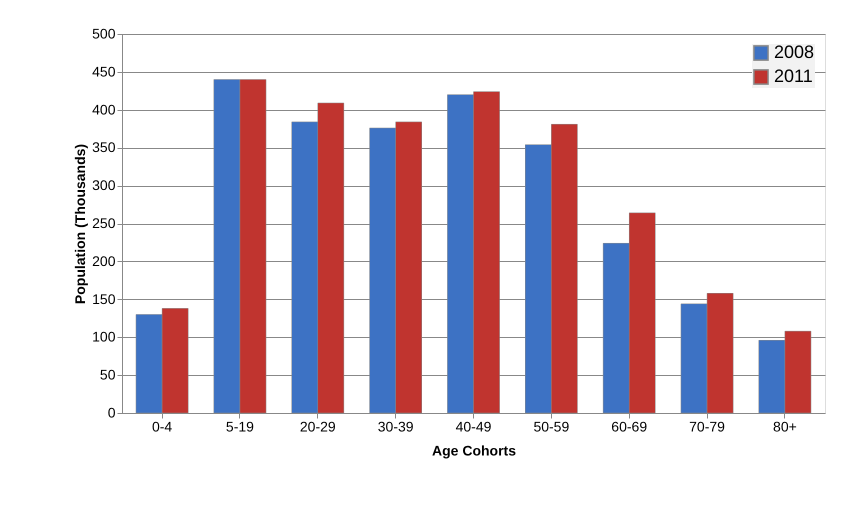 The height and width of the screenshot is (529, 855). Describe the element at coordinates (793, 76) in the screenshot. I see `legend-label: 2011` at that location.